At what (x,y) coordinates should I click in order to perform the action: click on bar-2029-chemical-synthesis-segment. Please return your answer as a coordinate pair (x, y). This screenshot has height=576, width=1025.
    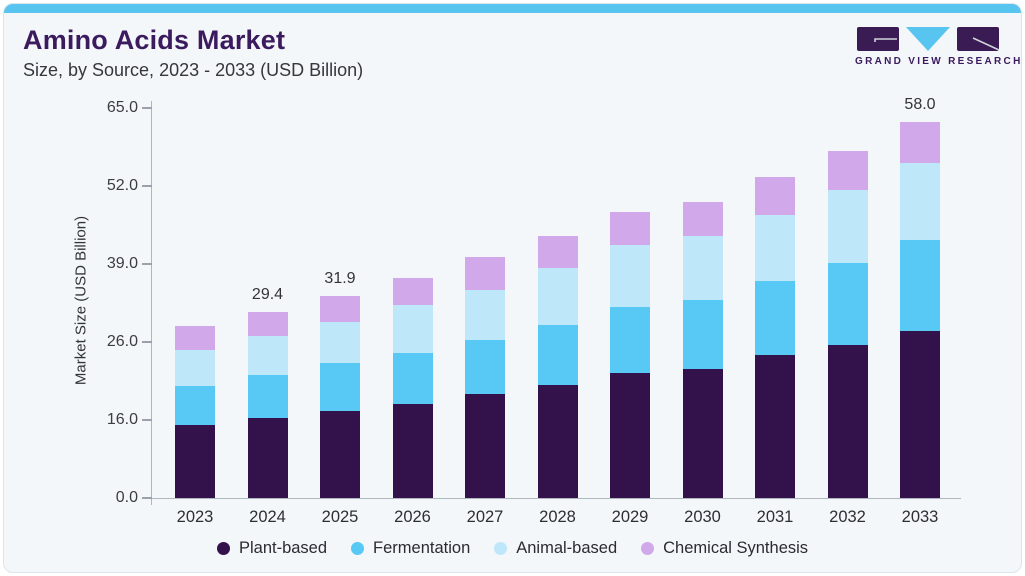
    Looking at the image, I should click on (630, 228).